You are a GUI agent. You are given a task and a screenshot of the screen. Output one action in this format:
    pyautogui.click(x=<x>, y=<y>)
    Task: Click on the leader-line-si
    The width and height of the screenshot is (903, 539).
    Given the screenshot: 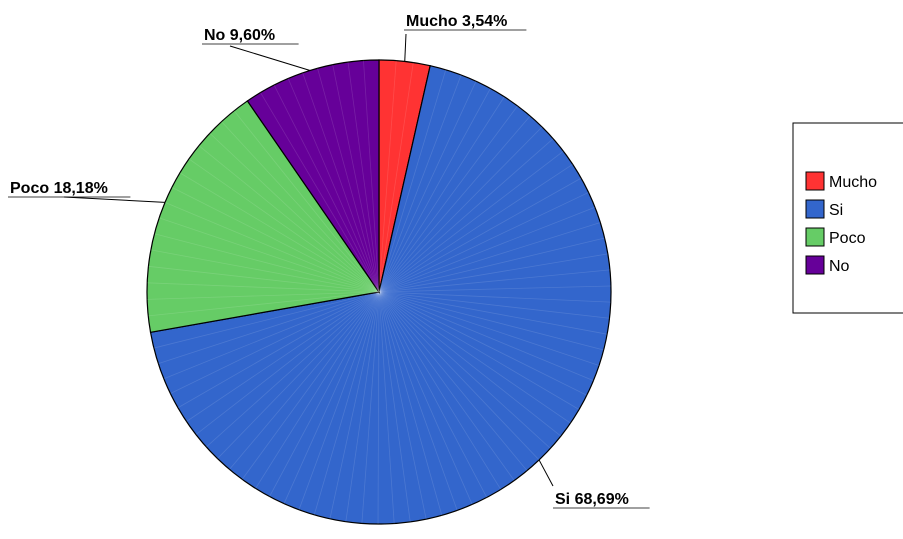 What is the action you would take?
    pyautogui.click(x=546, y=473)
    